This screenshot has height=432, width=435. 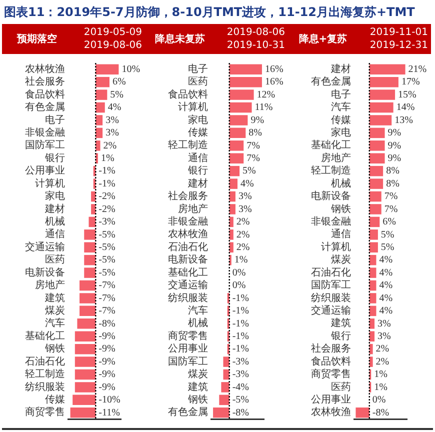 What do you see at coordinates (253, 158) in the screenshot?
I see `data-label: 7%` at bounding box center [253, 158].